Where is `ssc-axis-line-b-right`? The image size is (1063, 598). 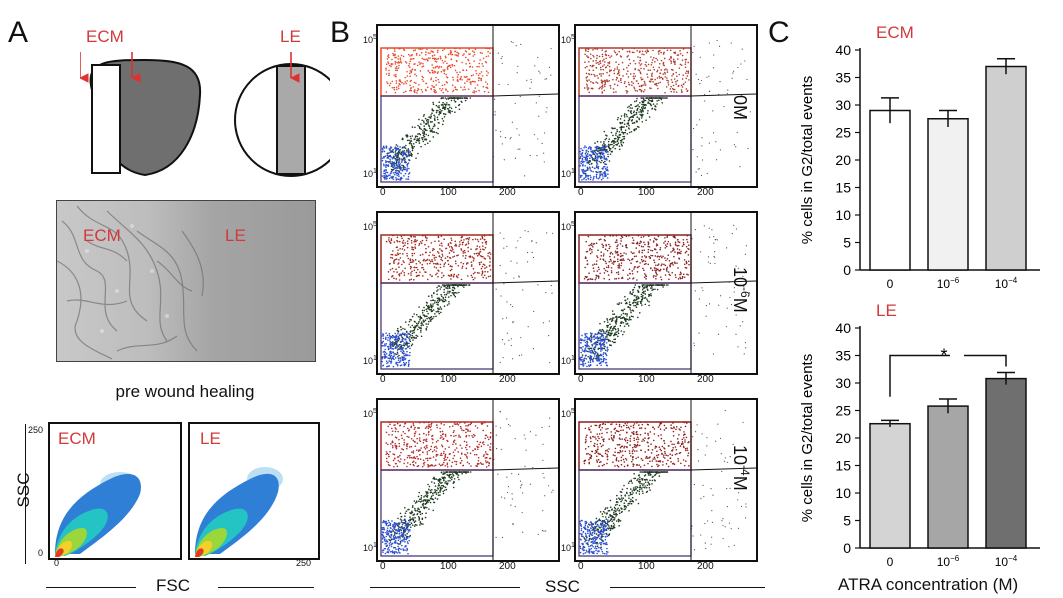
ssc-axis-line-b-right is located at coordinates (687, 587).